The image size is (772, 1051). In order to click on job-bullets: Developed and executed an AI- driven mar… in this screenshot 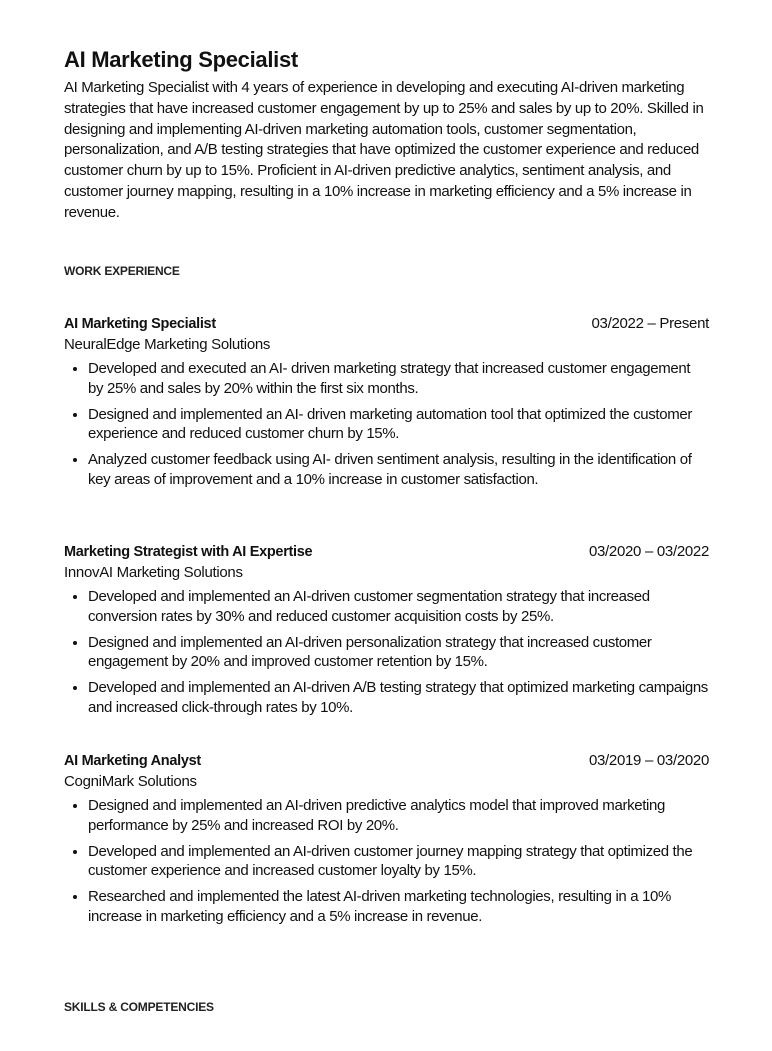, I will do `click(386, 424)`.